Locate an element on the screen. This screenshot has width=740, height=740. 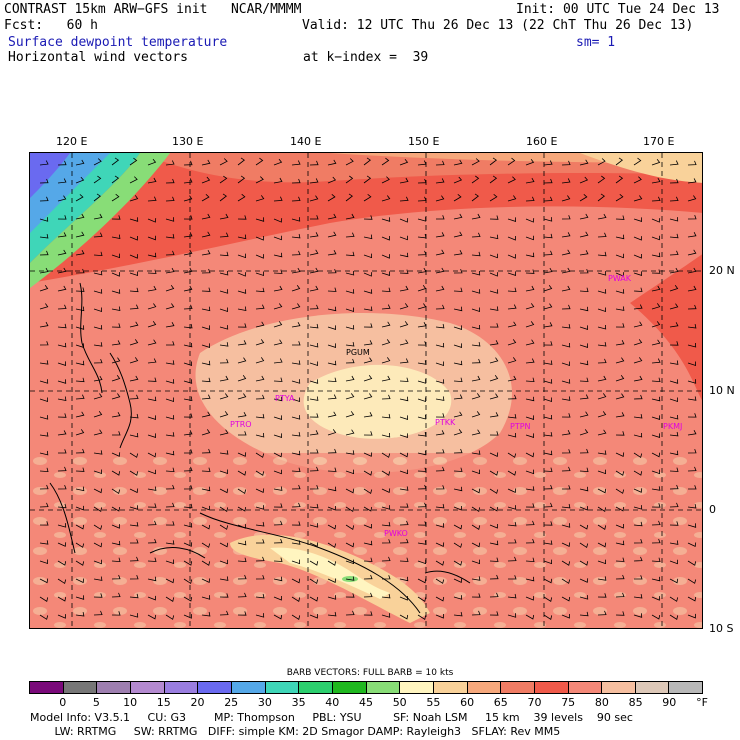
colorbar-tick-label: 25 is located at coordinates (231, 702).